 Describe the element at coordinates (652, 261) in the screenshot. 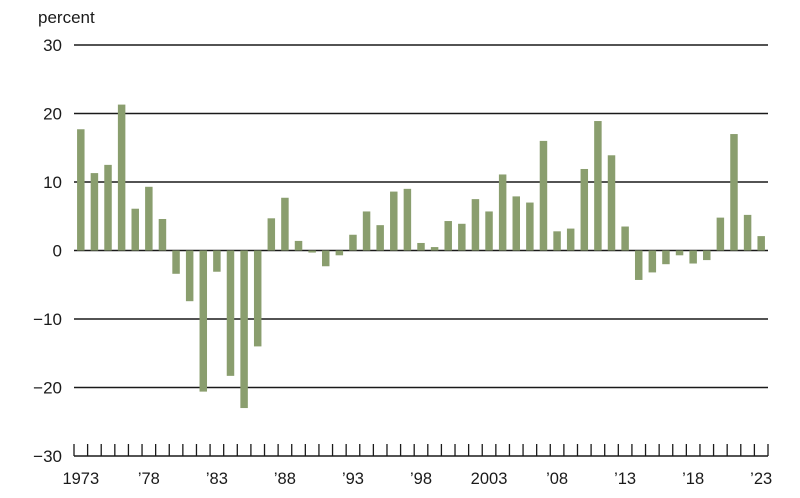

I see `bar-2015` at that location.